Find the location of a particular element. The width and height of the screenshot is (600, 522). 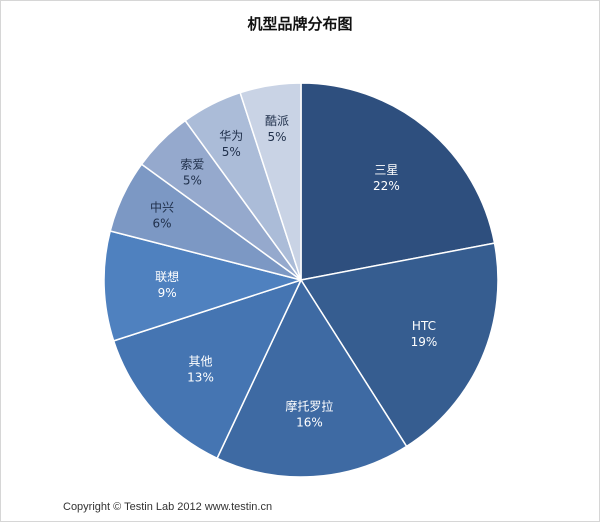

slice-value-7: 5% is located at coordinates (231, 152).